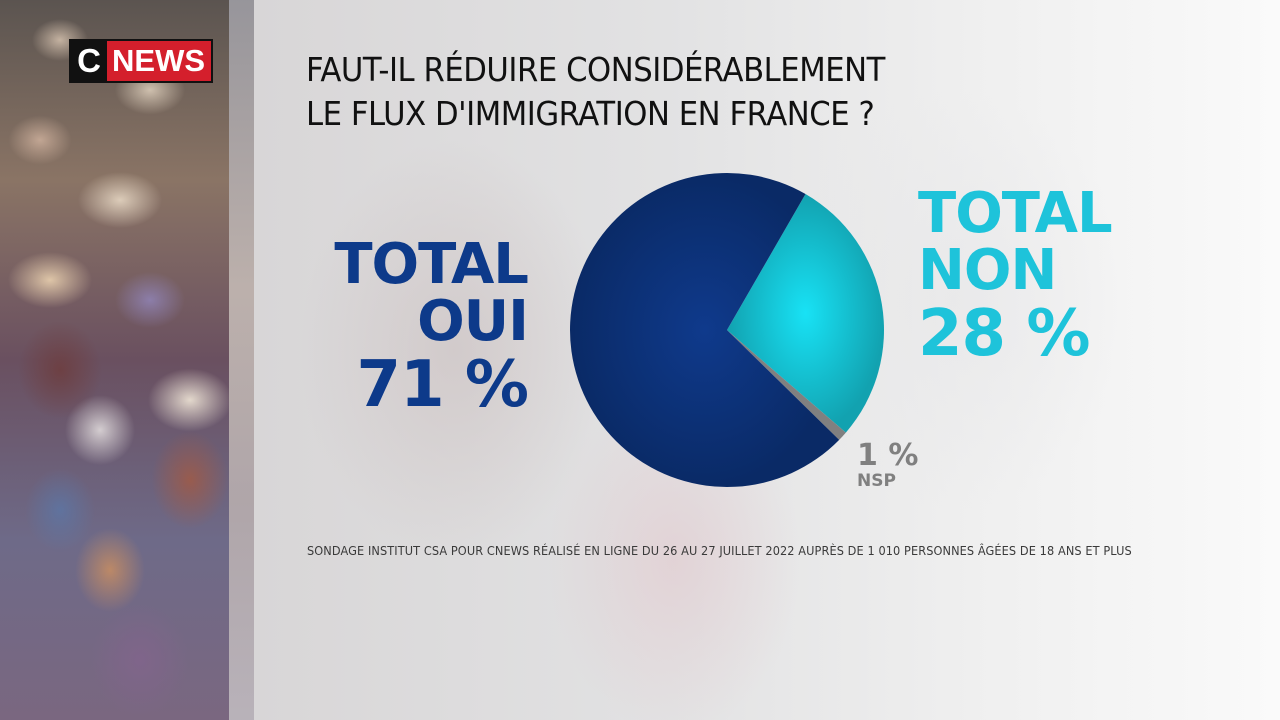 The width and height of the screenshot is (1280, 720). I want to click on slice-non, so click(806, 313).